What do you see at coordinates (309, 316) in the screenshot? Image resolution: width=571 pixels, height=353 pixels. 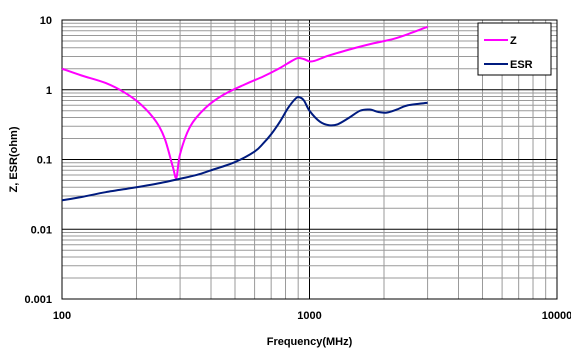 I see `x-tick-label: 1000` at bounding box center [309, 316].